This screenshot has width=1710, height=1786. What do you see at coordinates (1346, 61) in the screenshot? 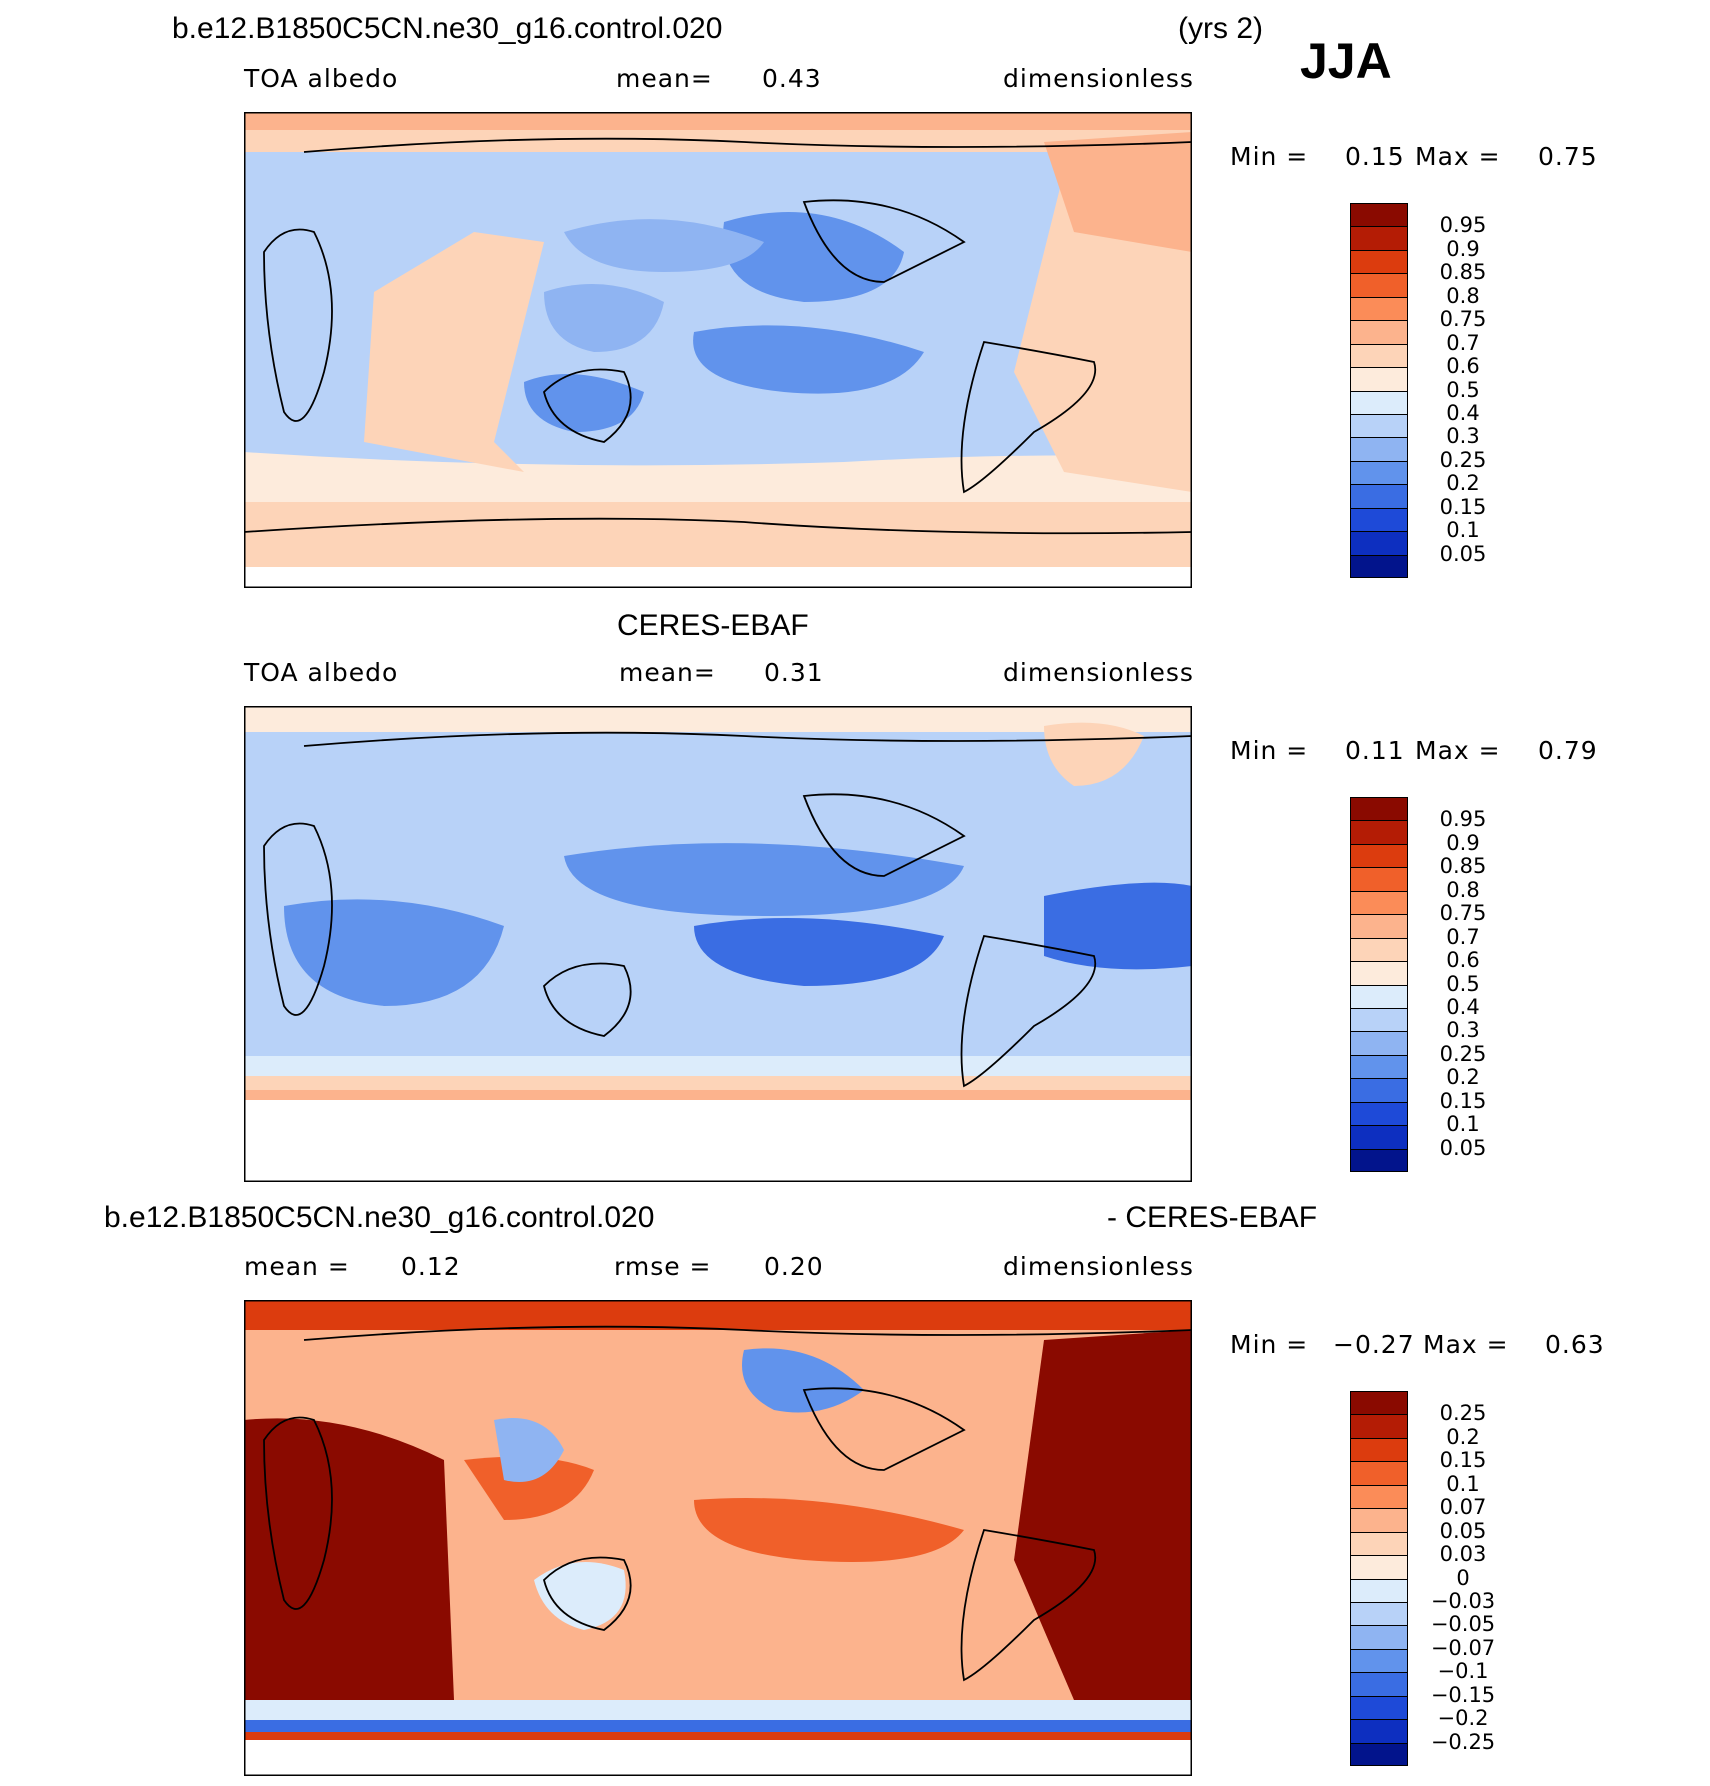
I see `season-label: JJA` at bounding box center [1346, 61].